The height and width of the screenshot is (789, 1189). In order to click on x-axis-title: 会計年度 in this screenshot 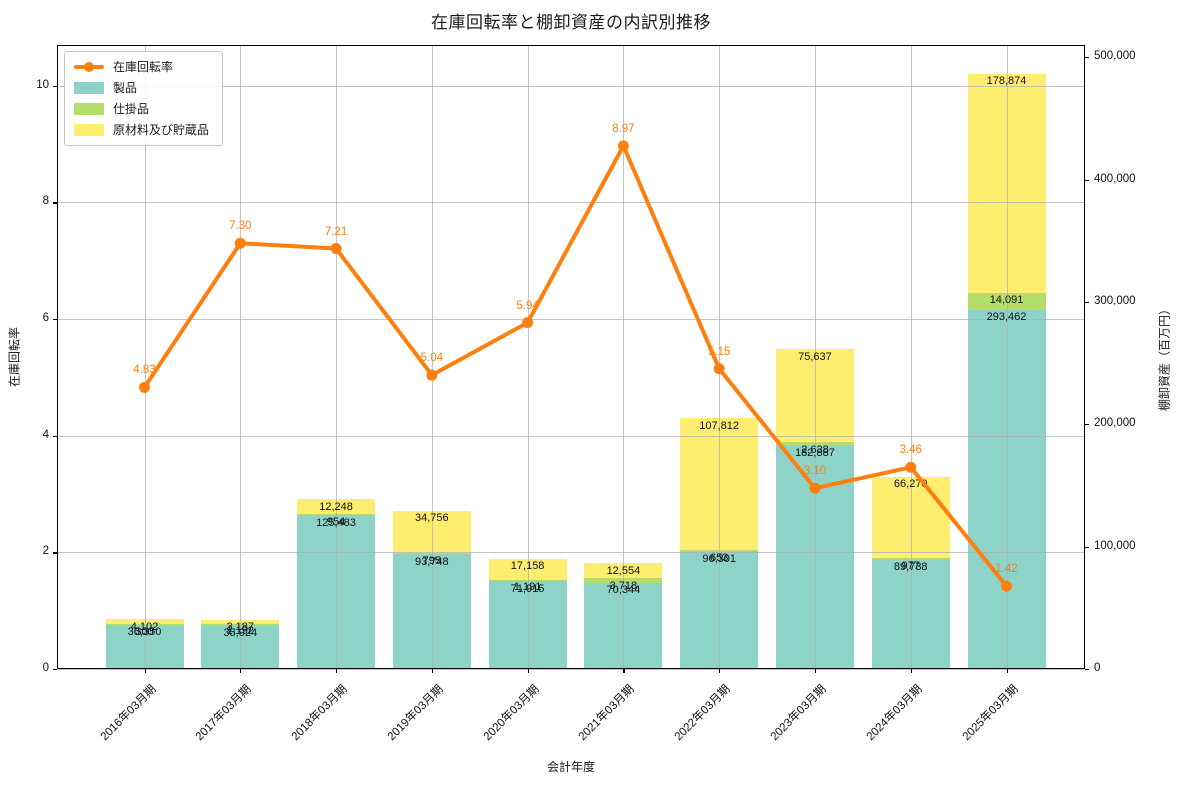, I will do `click(570, 767)`.